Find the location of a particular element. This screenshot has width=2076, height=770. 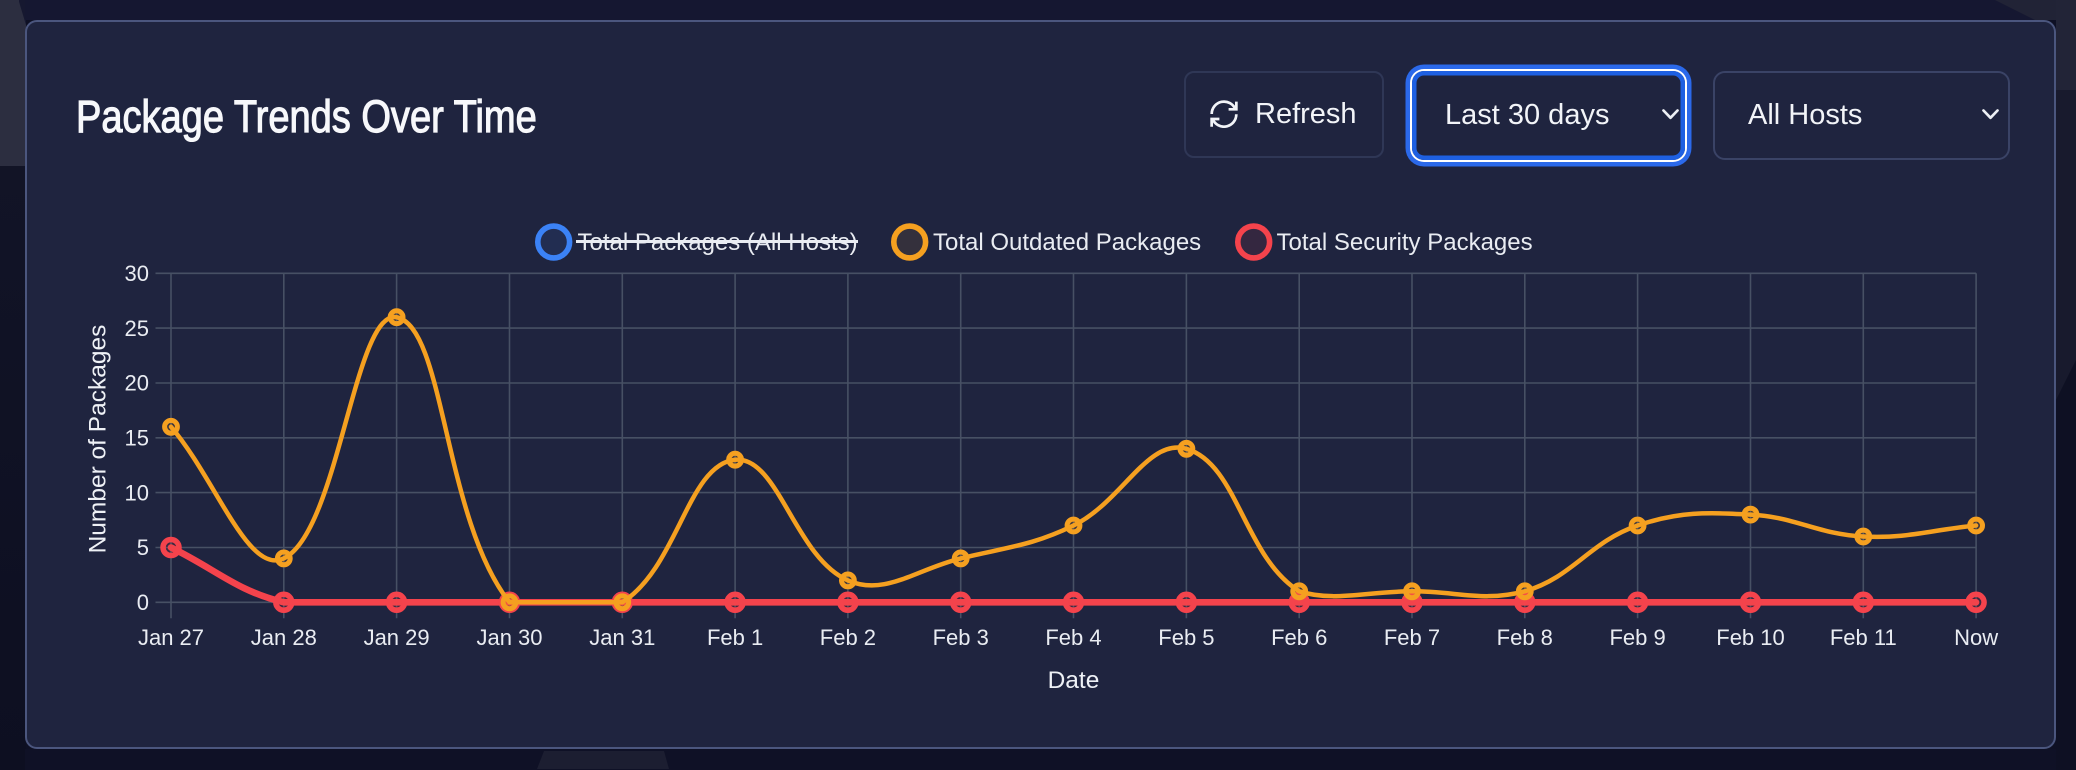

svg-text: Feb 8 is located at coordinates (1525, 637).